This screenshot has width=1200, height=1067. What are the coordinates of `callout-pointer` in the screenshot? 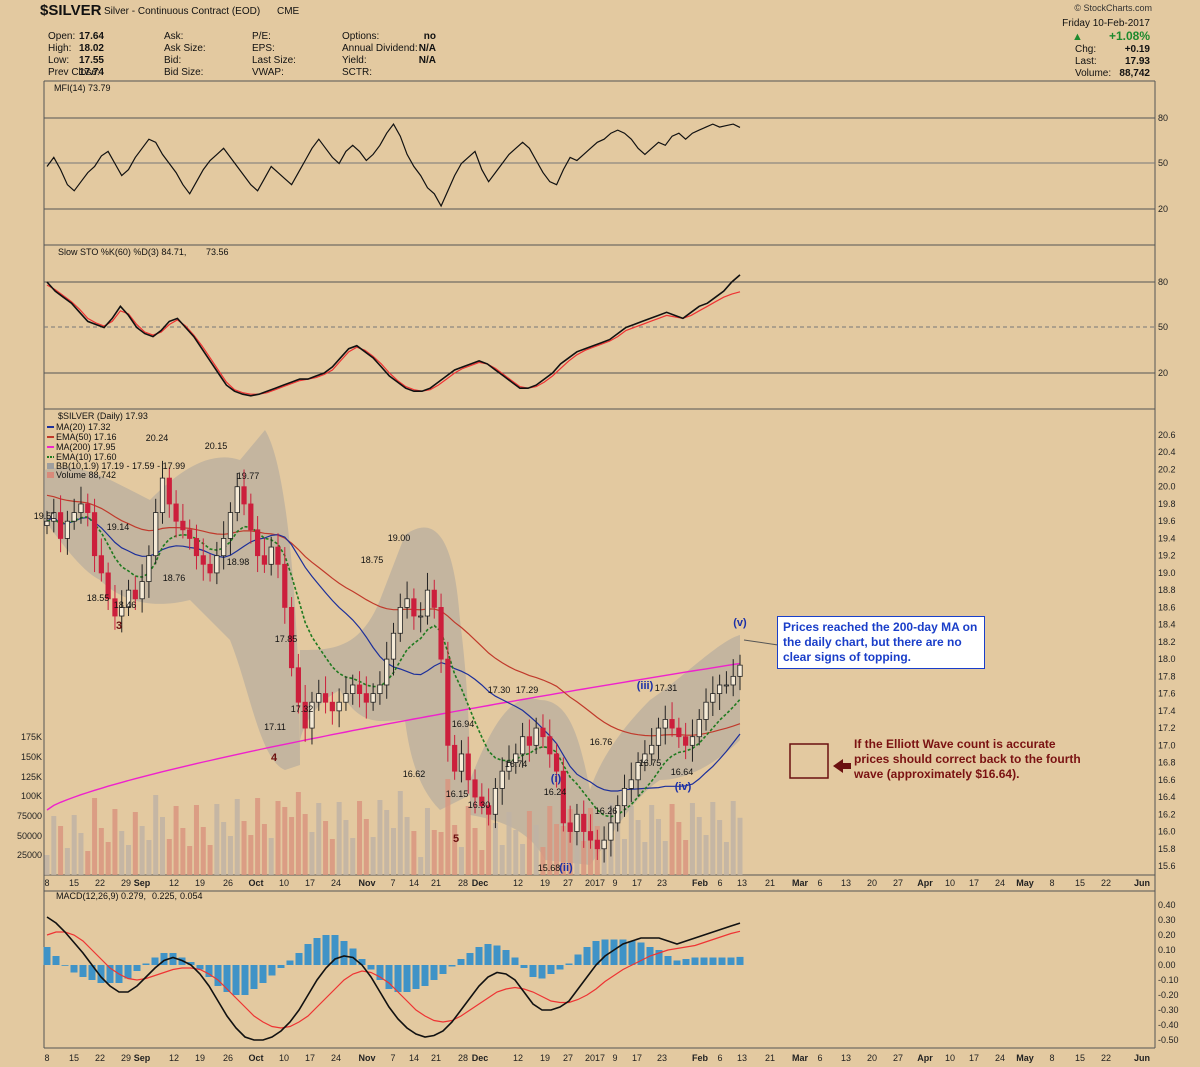 It's located at (761, 642).